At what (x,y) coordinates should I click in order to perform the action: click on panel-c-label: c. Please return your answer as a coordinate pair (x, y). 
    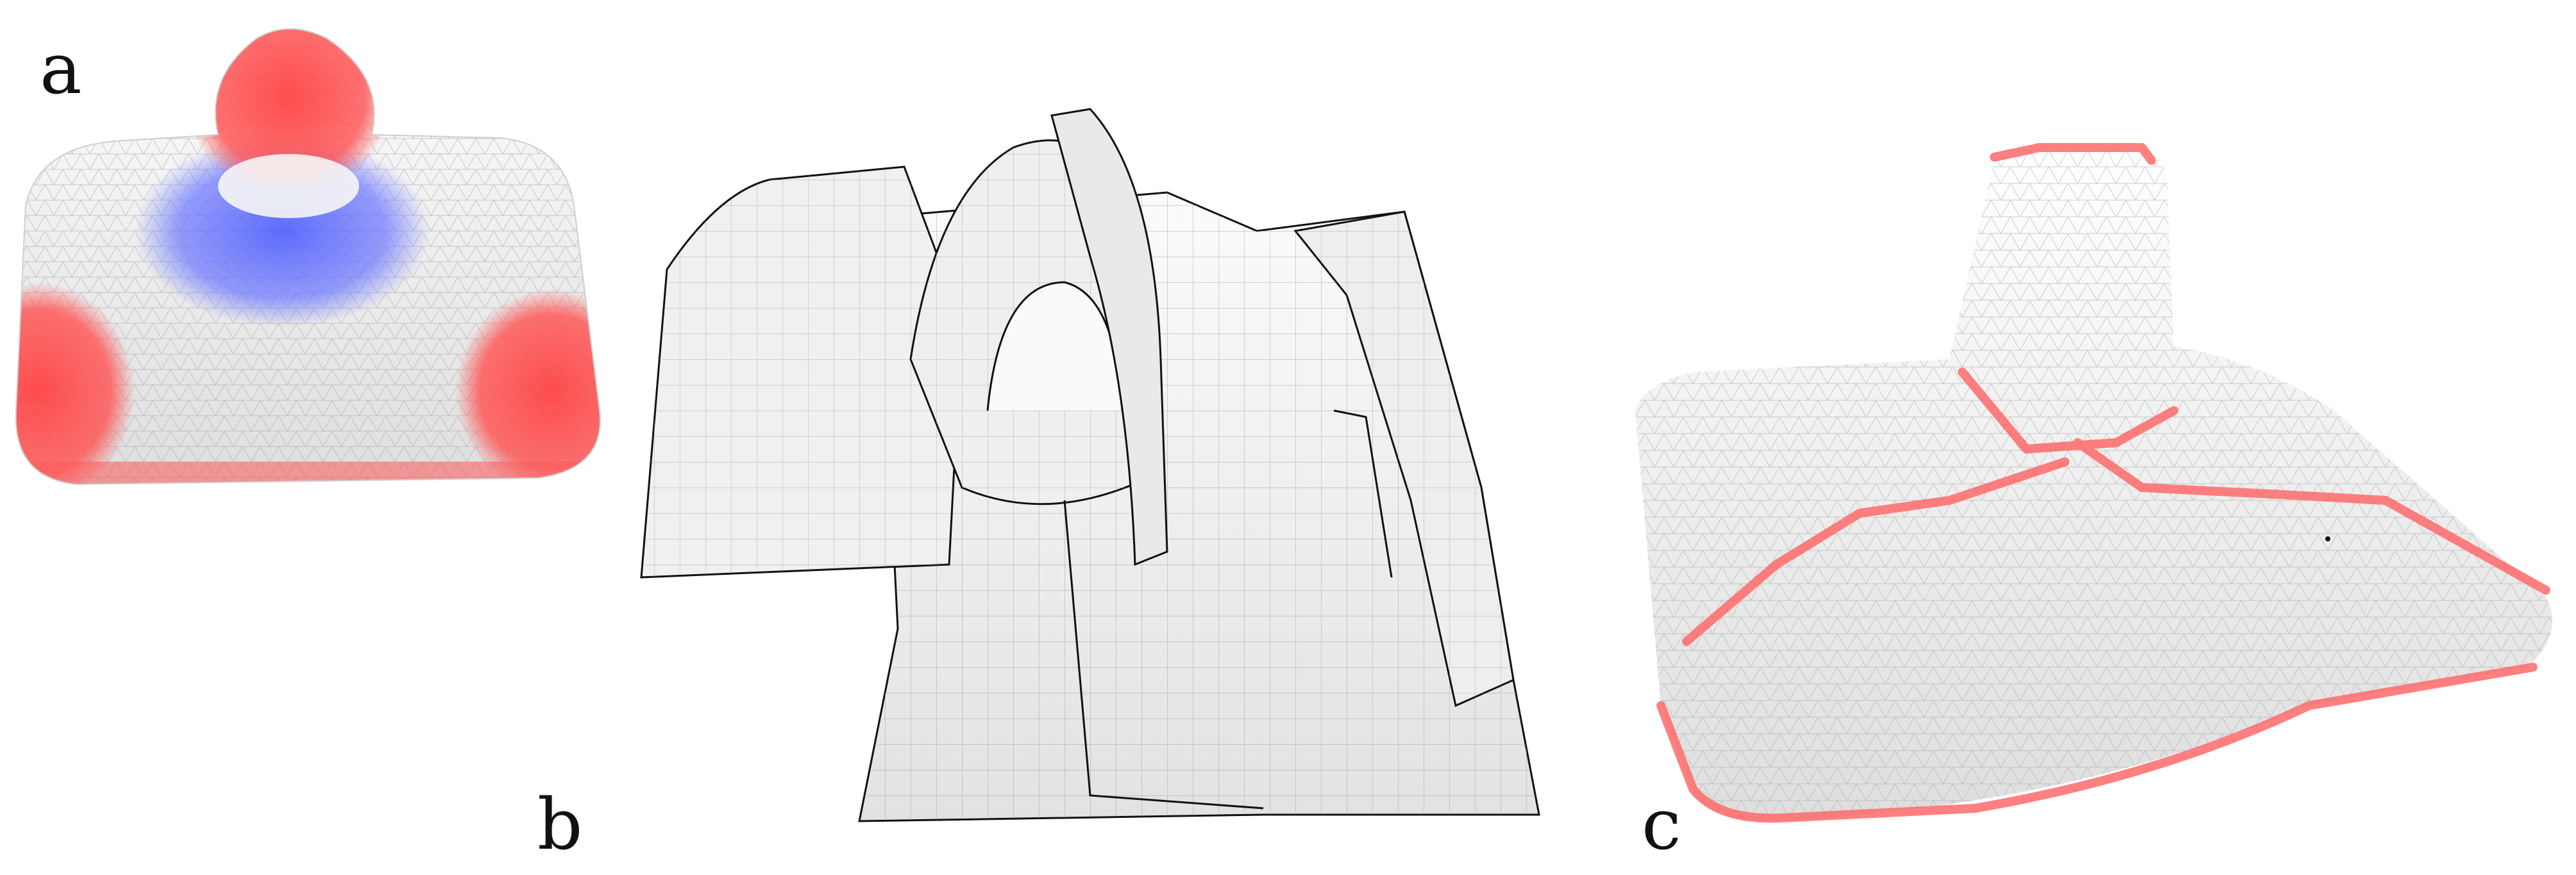
    Looking at the image, I should click on (1661, 824).